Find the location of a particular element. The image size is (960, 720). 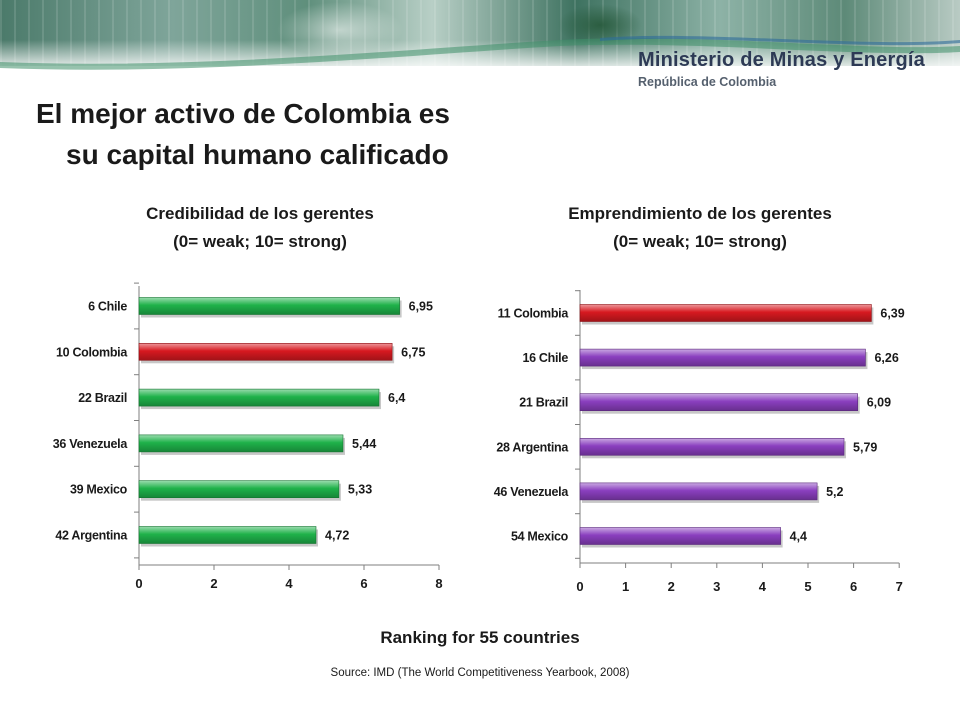

c2-value-label: 5,79 is located at coordinates (865, 447).